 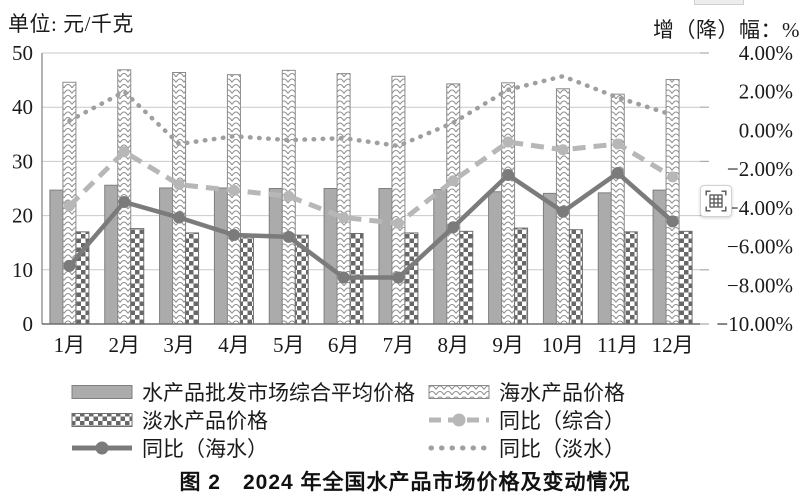 I want to click on x-axis-month-label: 6月, so click(x=344, y=345).